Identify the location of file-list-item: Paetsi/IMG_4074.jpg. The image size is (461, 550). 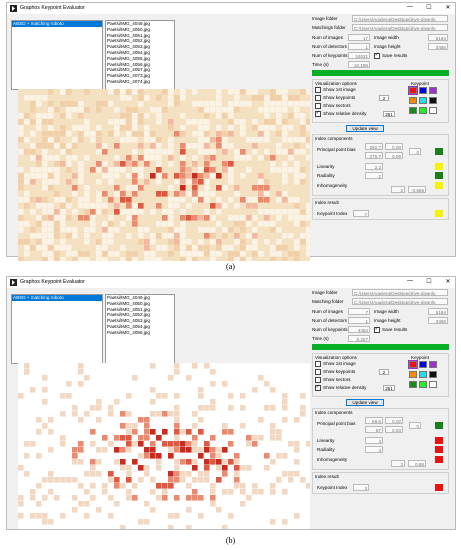
(128, 81).